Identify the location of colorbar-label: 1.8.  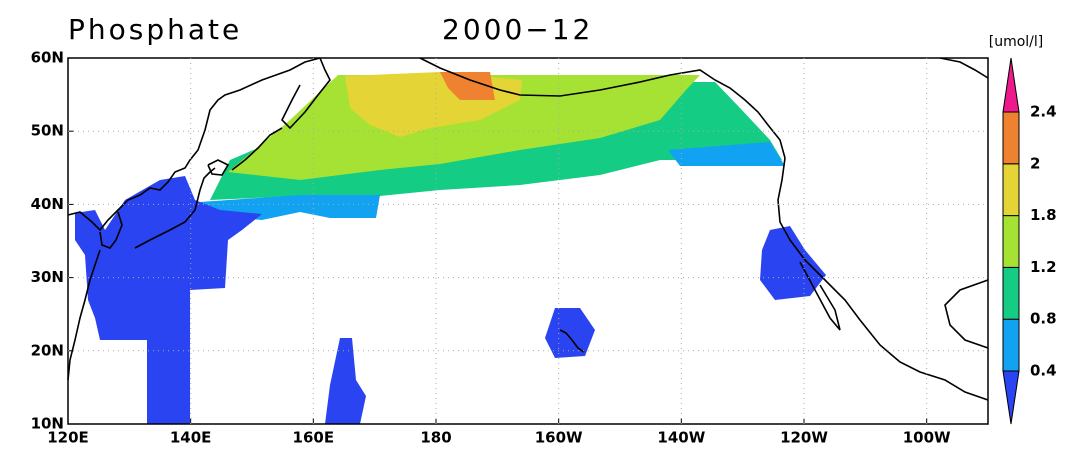
(1043, 215).